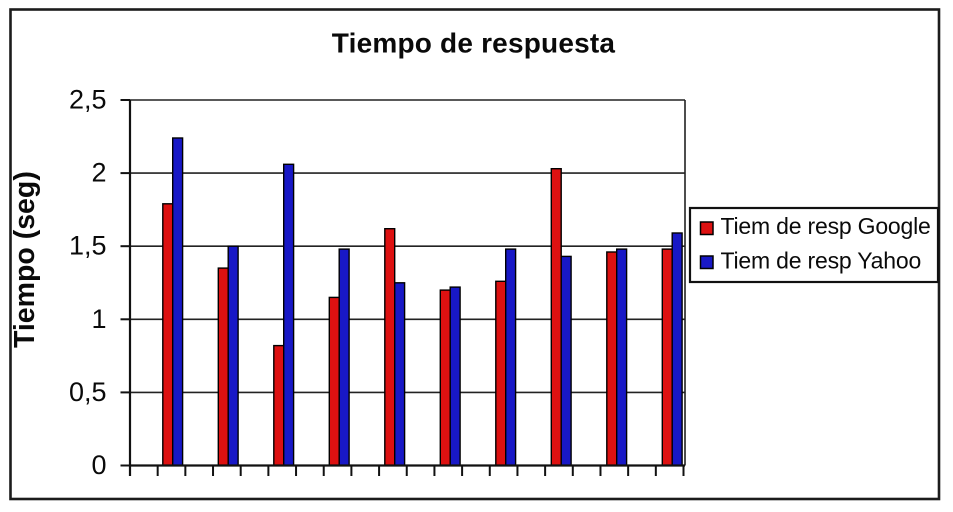 This screenshot has width=953, height=512. What do you see at coordinates (25, 259) in the screenshot?
I see `svg-text: Tiempo (seg)` at bounding box center [25, 259].